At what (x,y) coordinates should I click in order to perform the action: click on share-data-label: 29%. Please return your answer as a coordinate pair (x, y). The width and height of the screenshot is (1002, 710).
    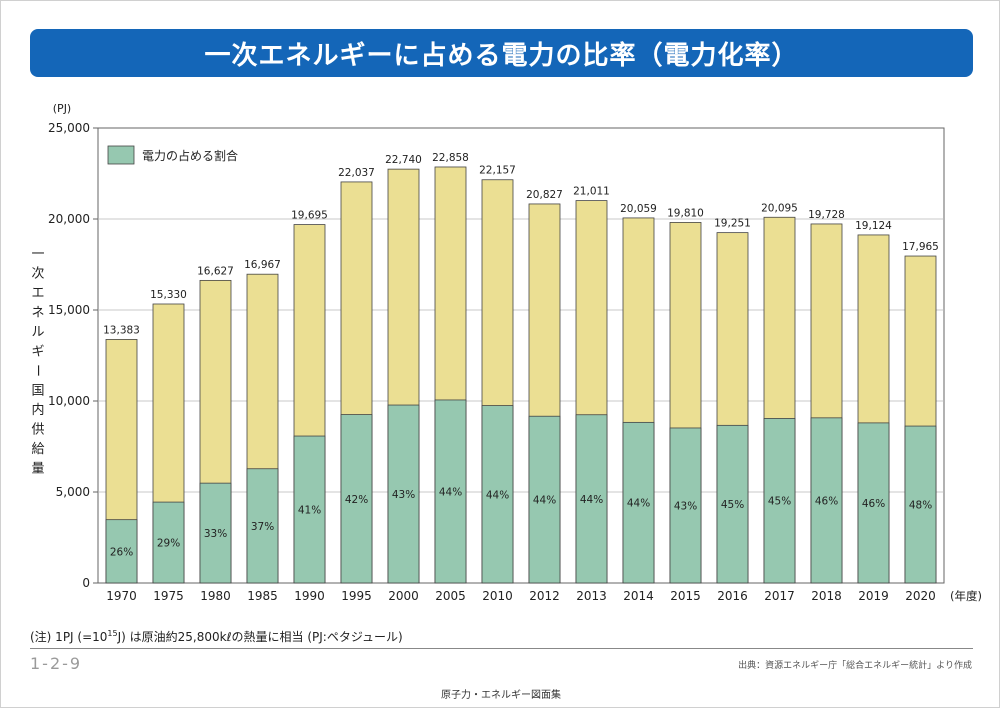
    Looking at the image, I should click on (168, 544).